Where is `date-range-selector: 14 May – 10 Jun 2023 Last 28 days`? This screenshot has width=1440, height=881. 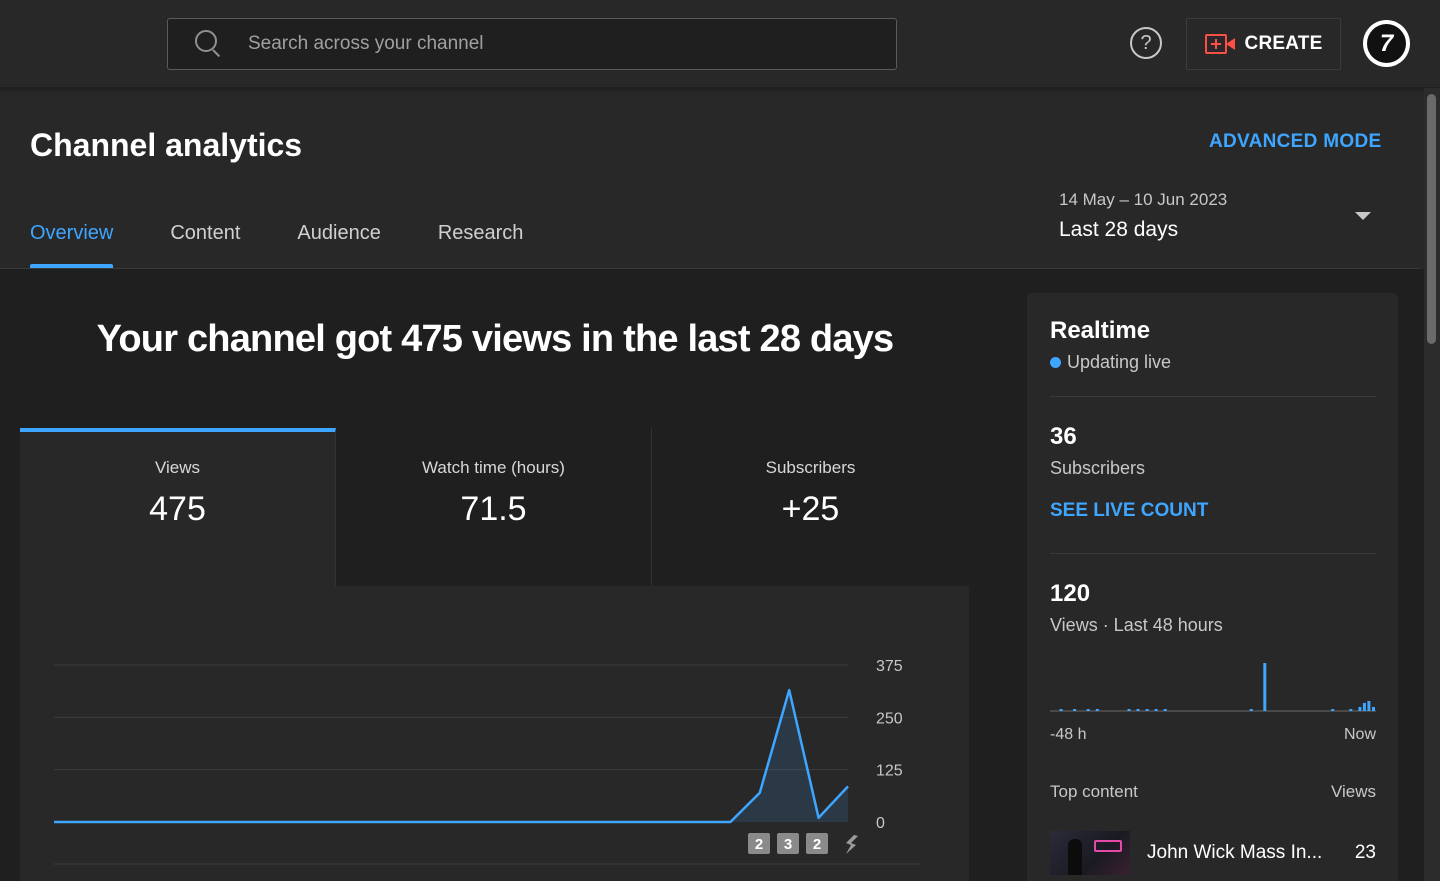
date-range-selector: 14 May – 10 Jun 2023 Last 28 days is located at coordinates (1219, 219).